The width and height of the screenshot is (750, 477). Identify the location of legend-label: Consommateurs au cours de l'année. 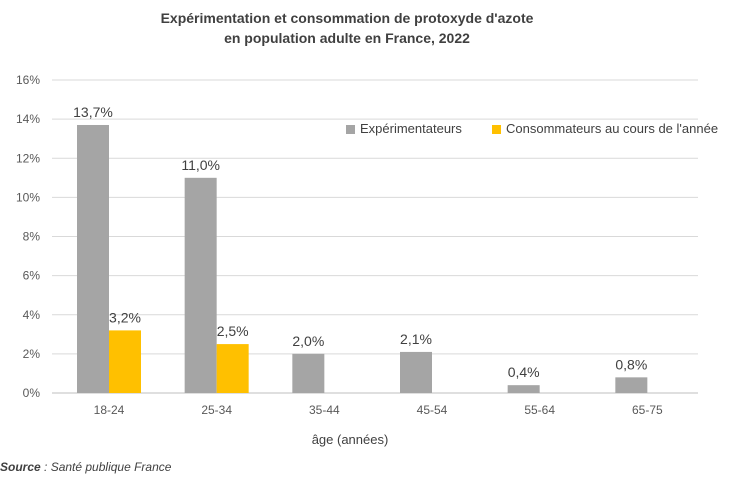
(612, 128).